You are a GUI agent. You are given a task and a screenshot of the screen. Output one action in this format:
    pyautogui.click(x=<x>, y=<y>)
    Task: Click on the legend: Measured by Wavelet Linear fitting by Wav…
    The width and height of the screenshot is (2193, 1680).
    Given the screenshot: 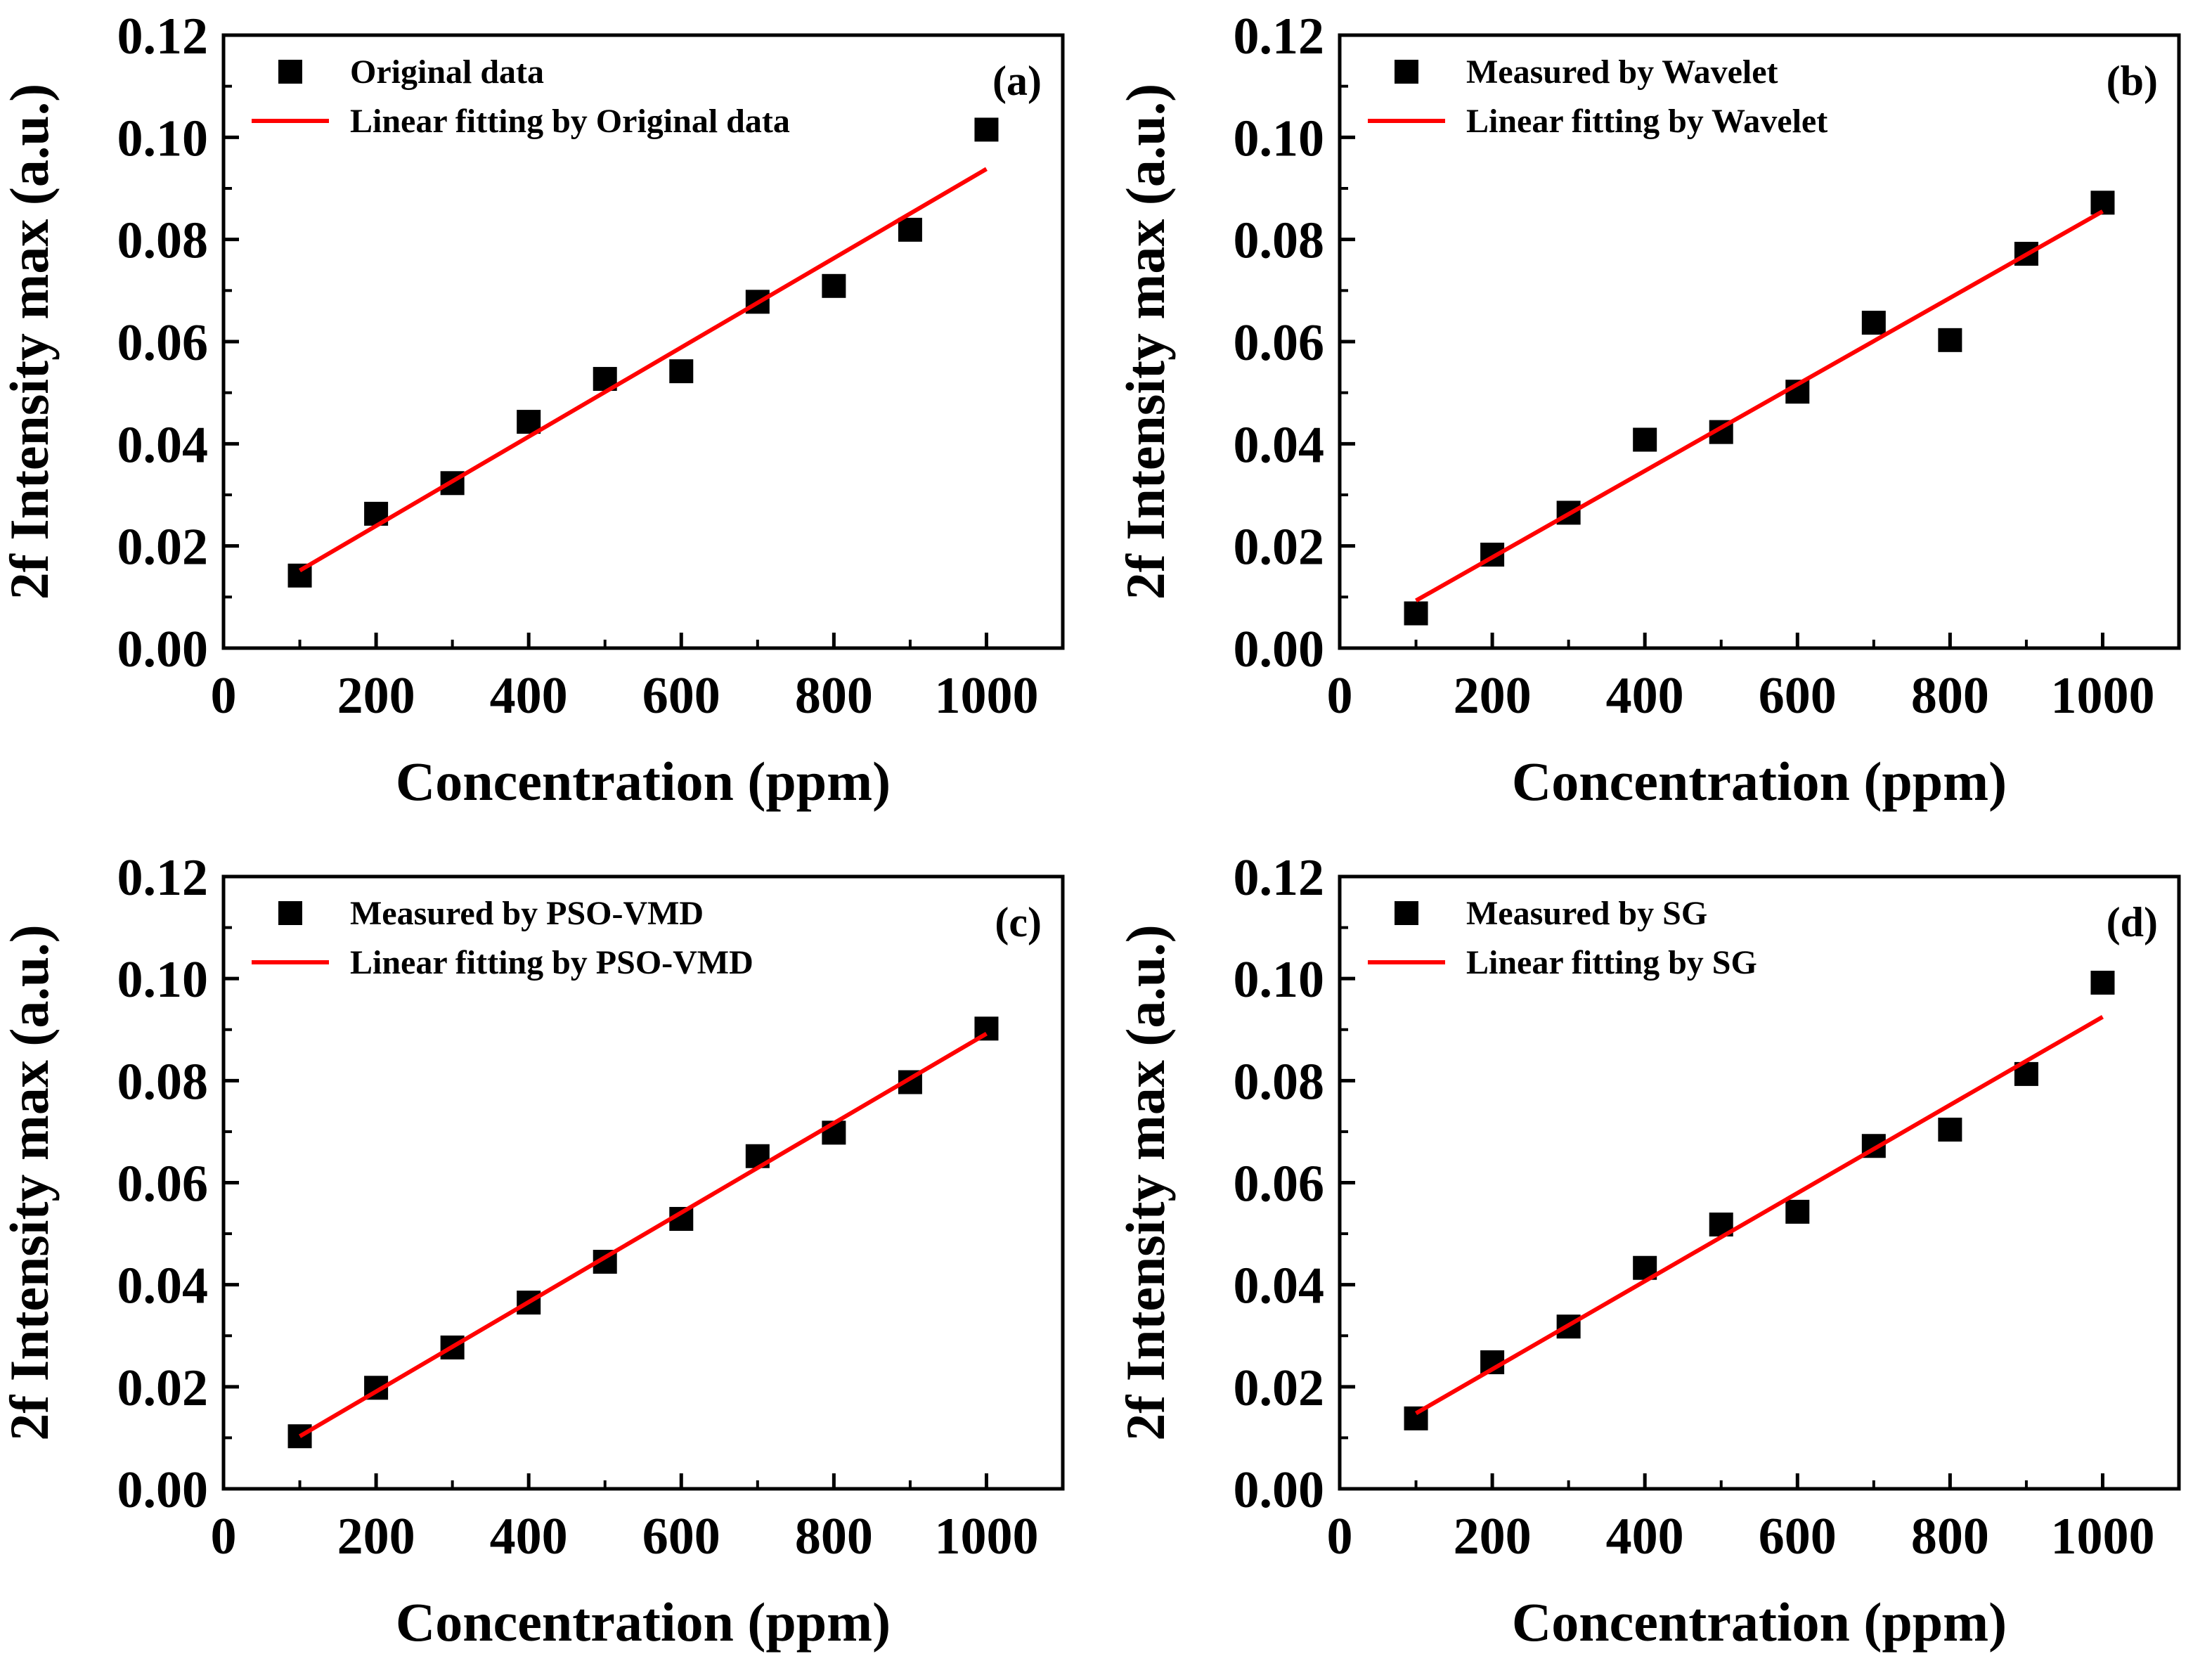 What is the action you would take?
    pyautogui.click(x=1597, y=96)
    